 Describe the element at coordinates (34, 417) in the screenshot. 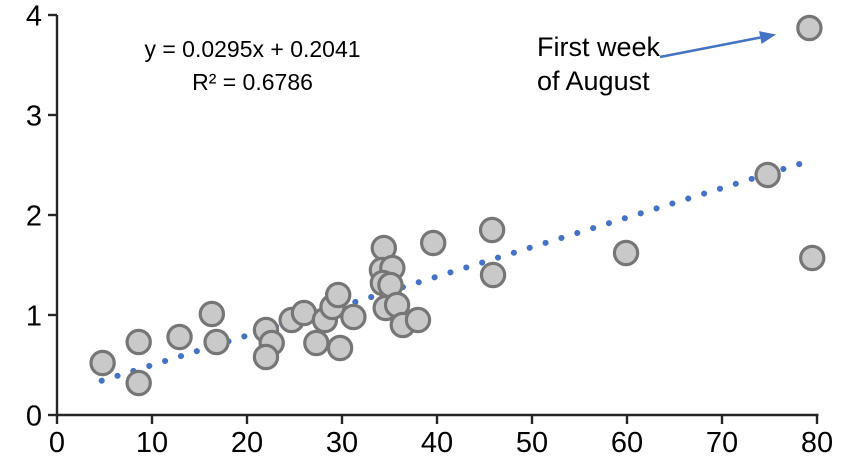

I see `y-tick-label: 0` at that location.